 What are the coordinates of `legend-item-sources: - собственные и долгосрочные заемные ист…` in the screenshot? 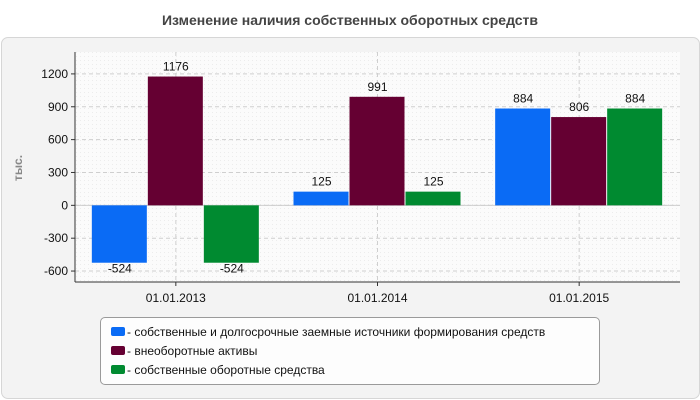 It's located at (328, 332).